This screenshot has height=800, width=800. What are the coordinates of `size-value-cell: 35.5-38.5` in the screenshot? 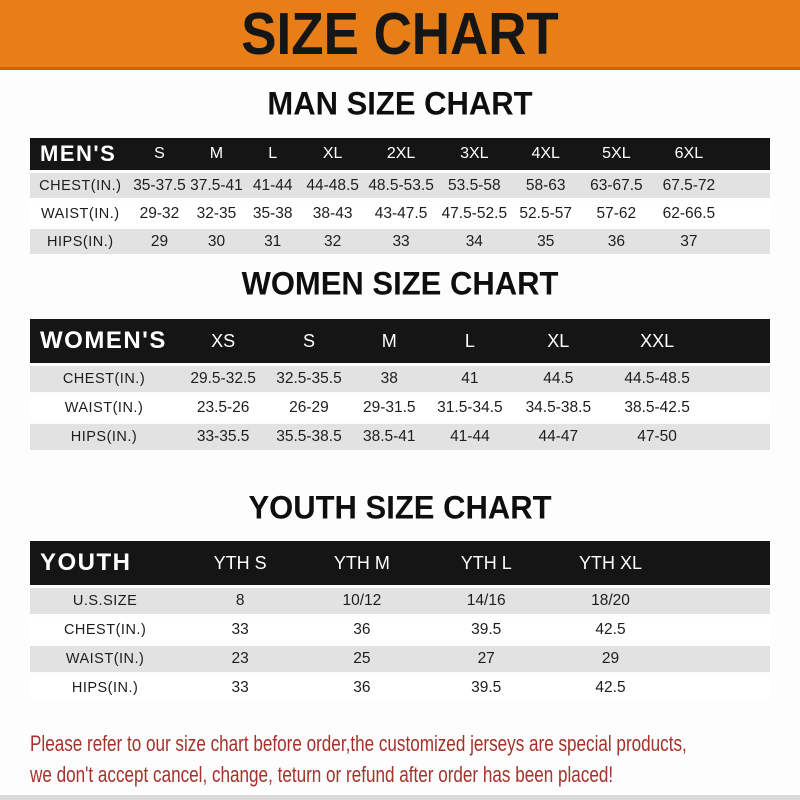 It's located at (309, 437).